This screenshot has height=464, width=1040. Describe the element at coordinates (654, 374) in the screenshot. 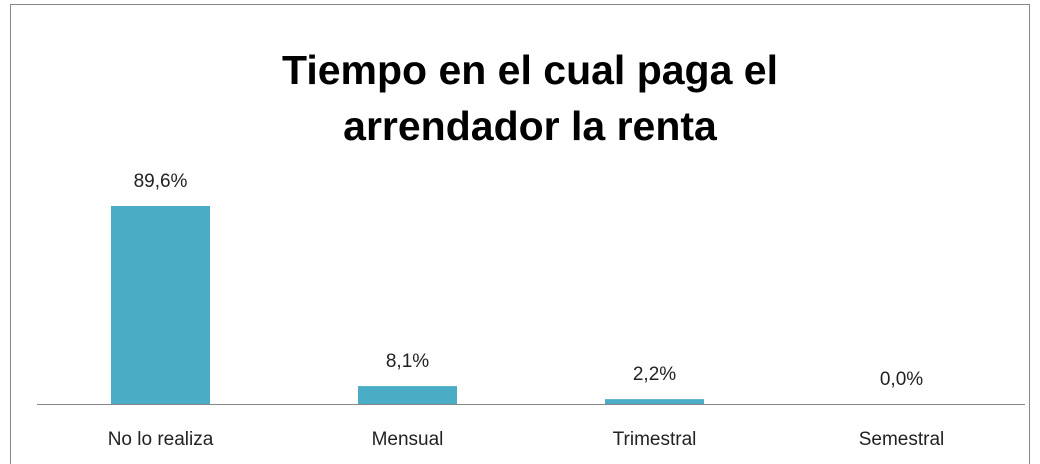

I see `data-label: 2,2%` at that location.